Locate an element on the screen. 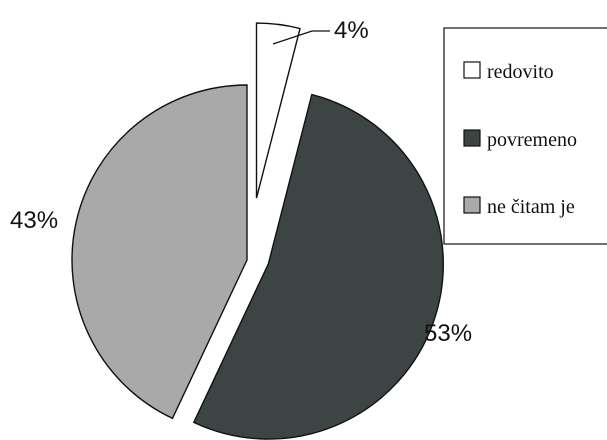  legend-item-ne-citam-je: ne čitam je is located at coordinates (519, 207).